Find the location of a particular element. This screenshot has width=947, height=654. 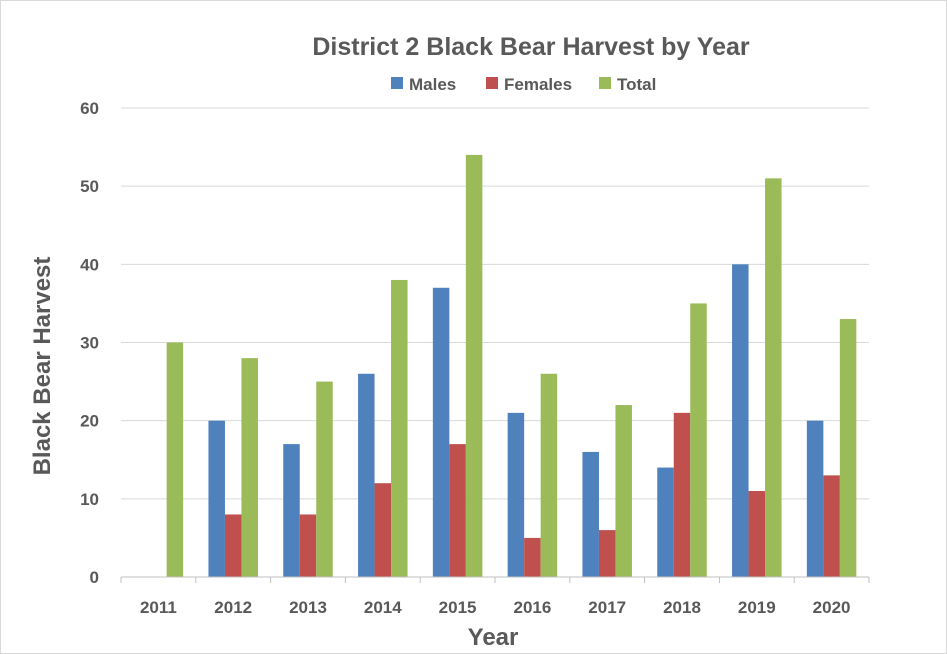

x-axis-title: Year is located at coordinates (493, 637).